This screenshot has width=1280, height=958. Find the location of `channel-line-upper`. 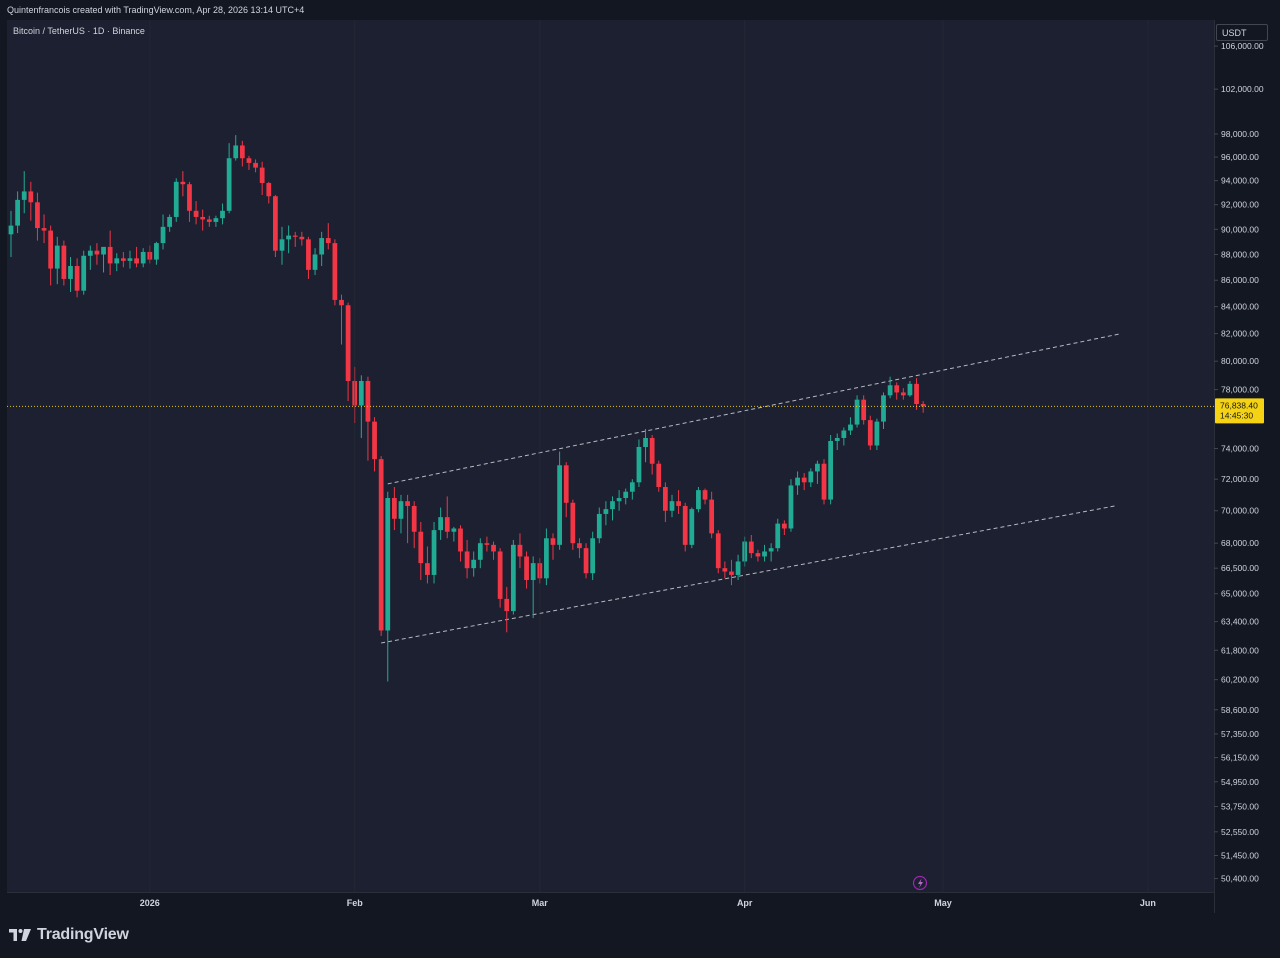

channel-line-upper is located at coordinates (754, 409).